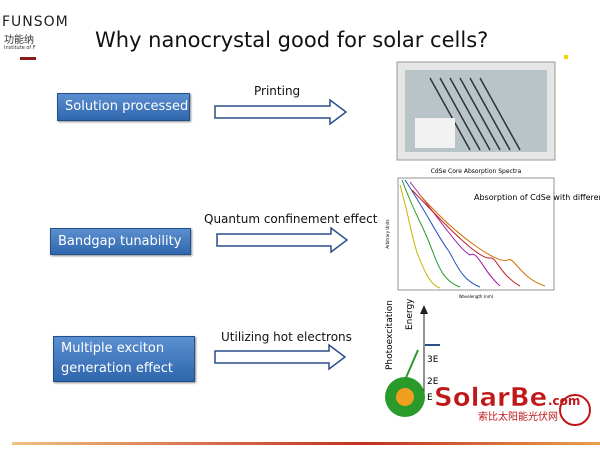 Image resolution: width=600 pixels, height=450 pixels. Describe the element at coordinates (291, 219) in the screenshot. I see `arrow-label: Quantum confinement effect` at that location.